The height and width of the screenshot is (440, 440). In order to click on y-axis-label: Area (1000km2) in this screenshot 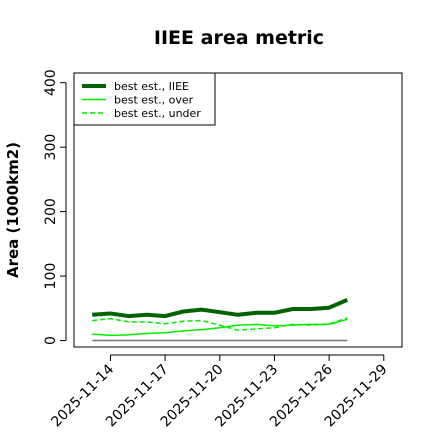, I will do `click(13, 210)`.